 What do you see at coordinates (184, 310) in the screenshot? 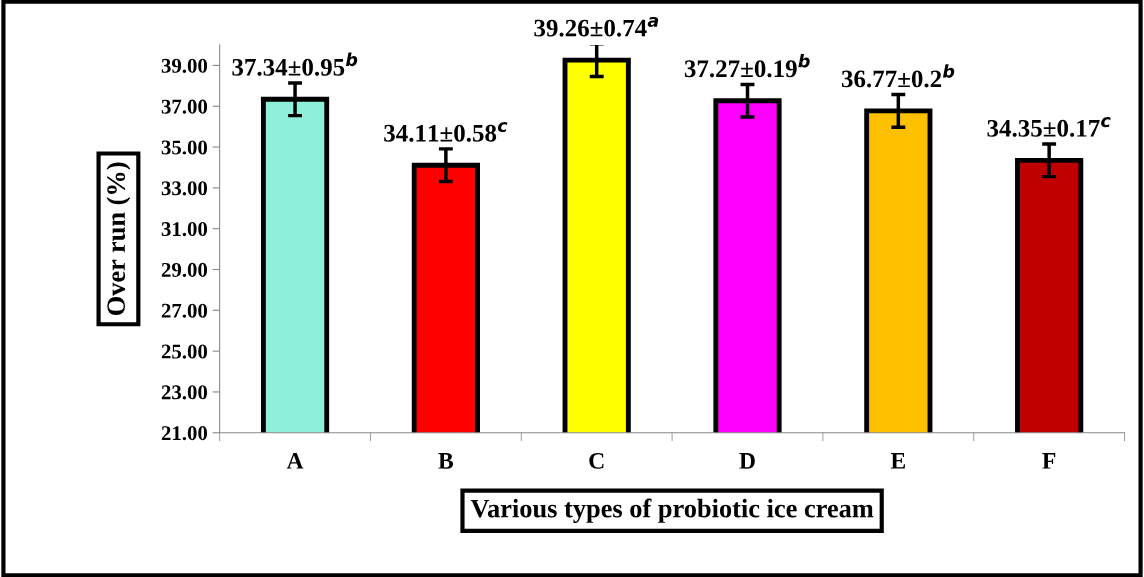
I see `y-tick-label: 27.00` at bounding box center [184, 310].